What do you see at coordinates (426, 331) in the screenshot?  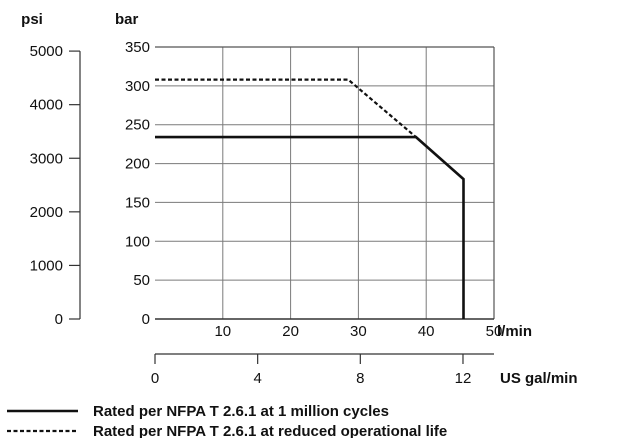 I see `lmin-tick-label-40: 40` at bounding box center [426, 331].